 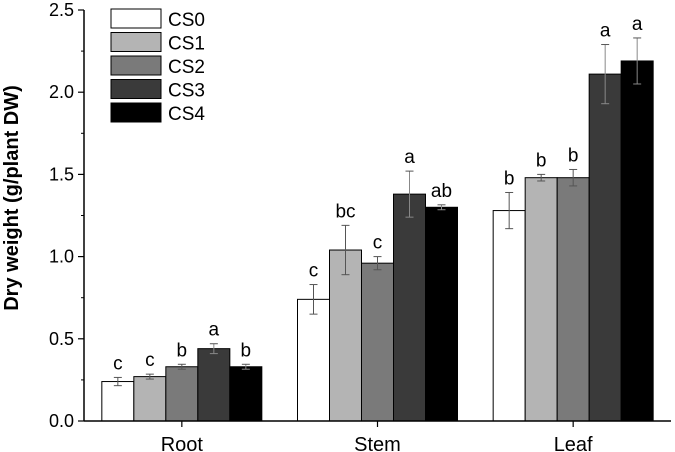 I want to click on legend-label-cs1: CS1, so click(x=186, y=44).